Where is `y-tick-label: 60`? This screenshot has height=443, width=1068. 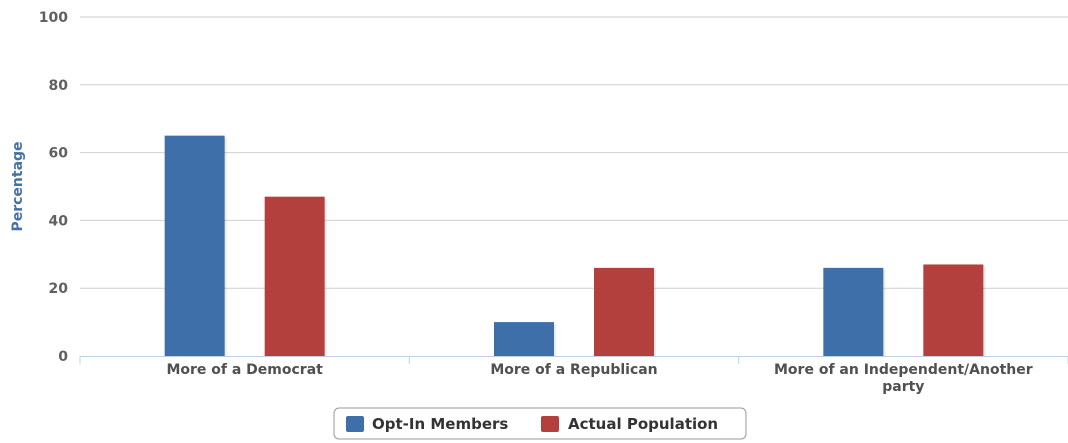 y-tick-label: 60 is located at coordinates (59, 154).